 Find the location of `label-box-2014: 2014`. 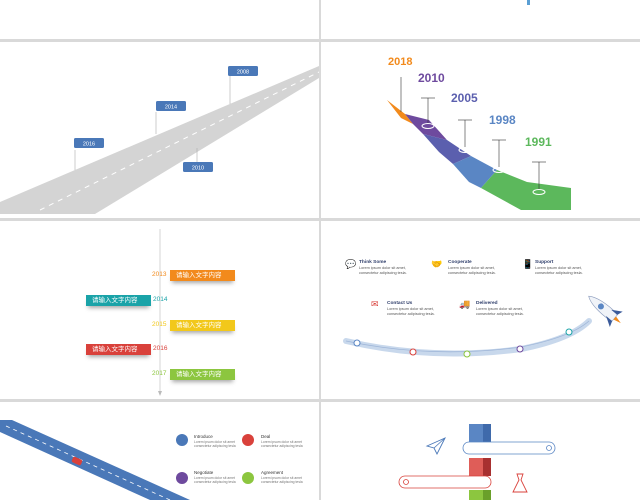

label-box-2014: 2014 is located at coordinates (171, 106).